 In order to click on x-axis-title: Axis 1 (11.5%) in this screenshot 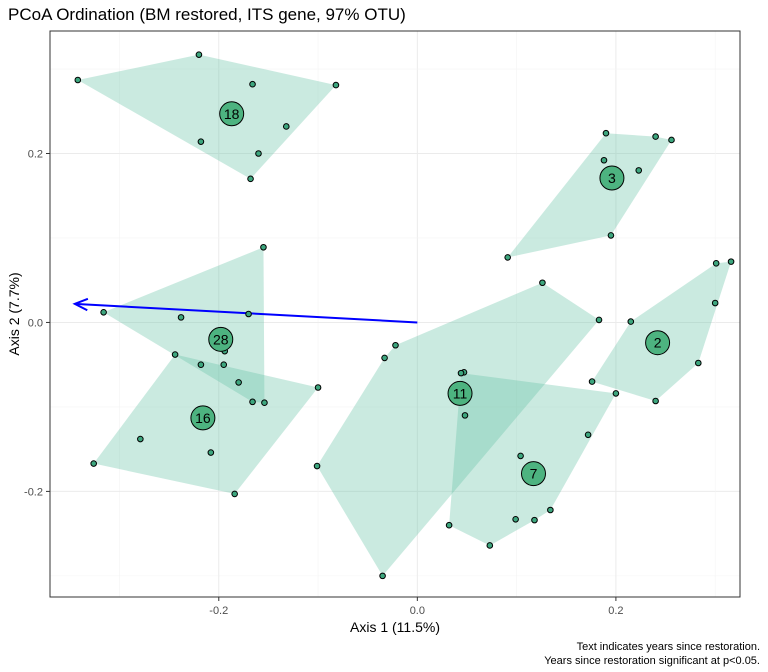, I will do `click(395, 627)`.